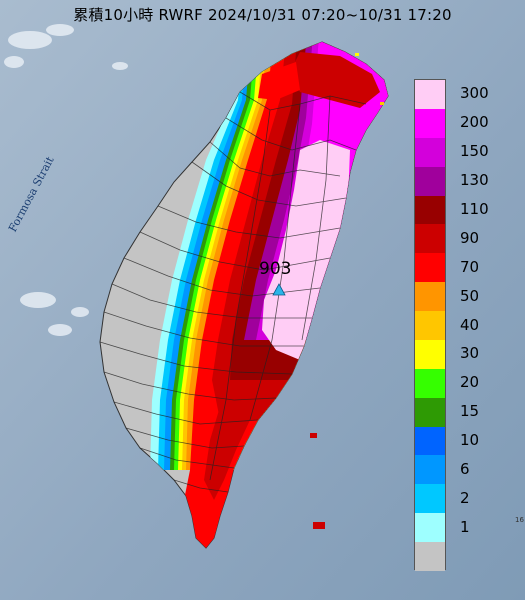 Image resolution: width=525 pixels, height=600 pixels. I want to click on northeast-islet, so click(357, 54).